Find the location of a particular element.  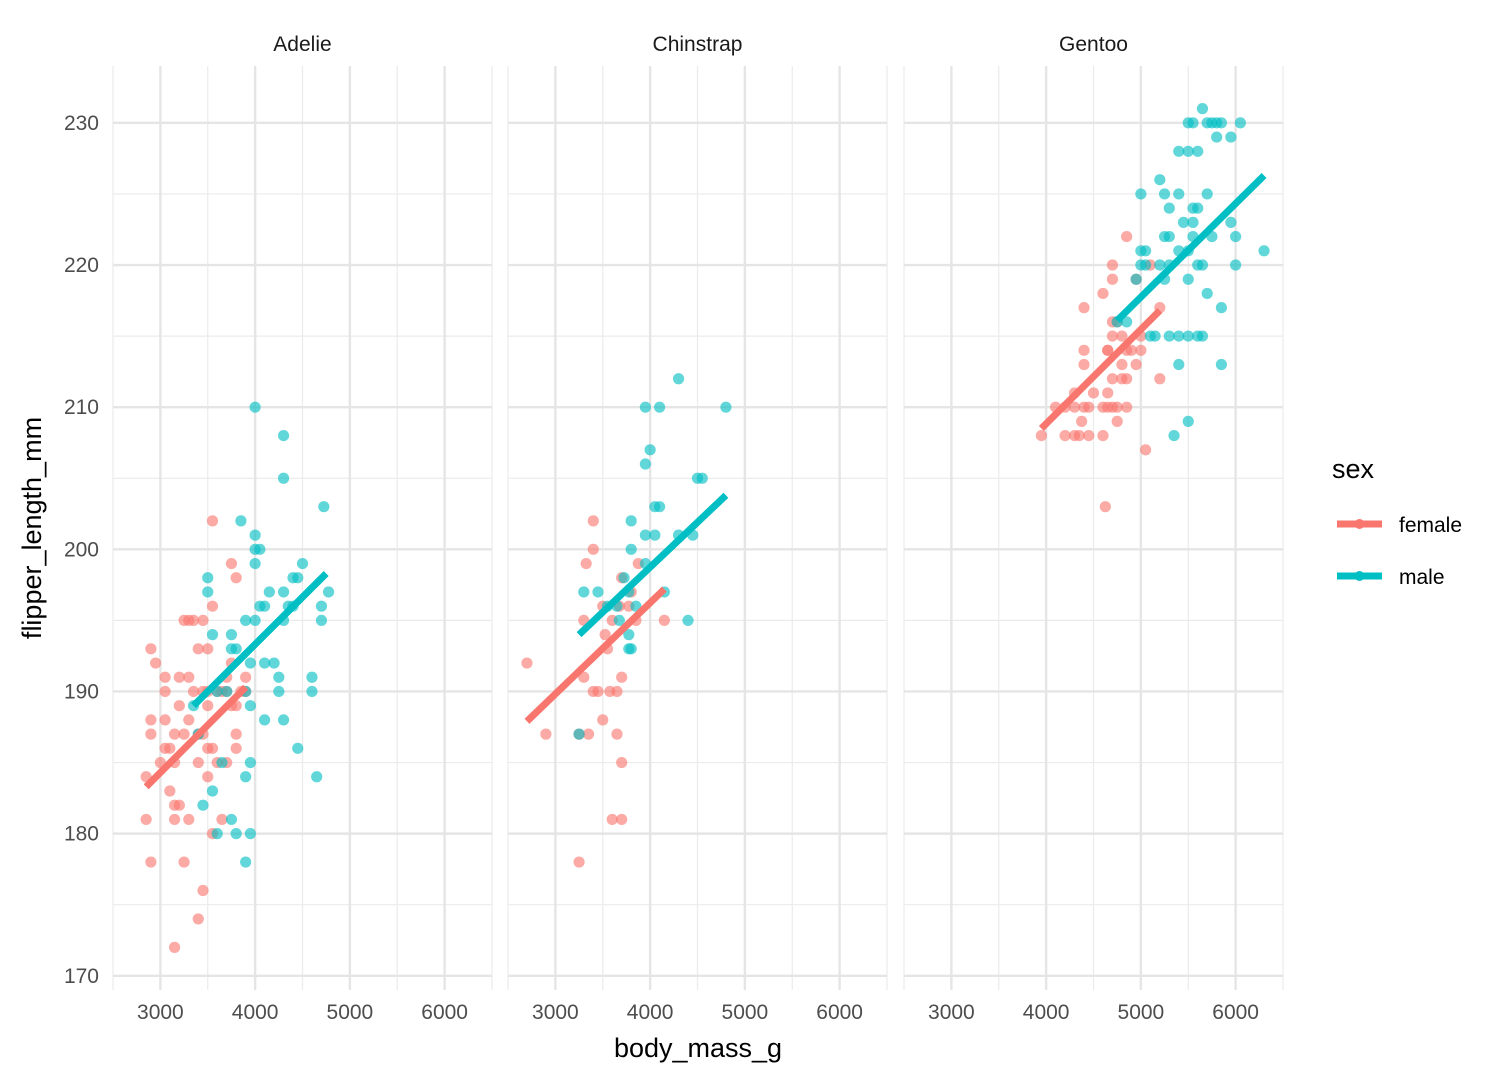

legend-key-female-dot is located at coordinates (1359, 524).